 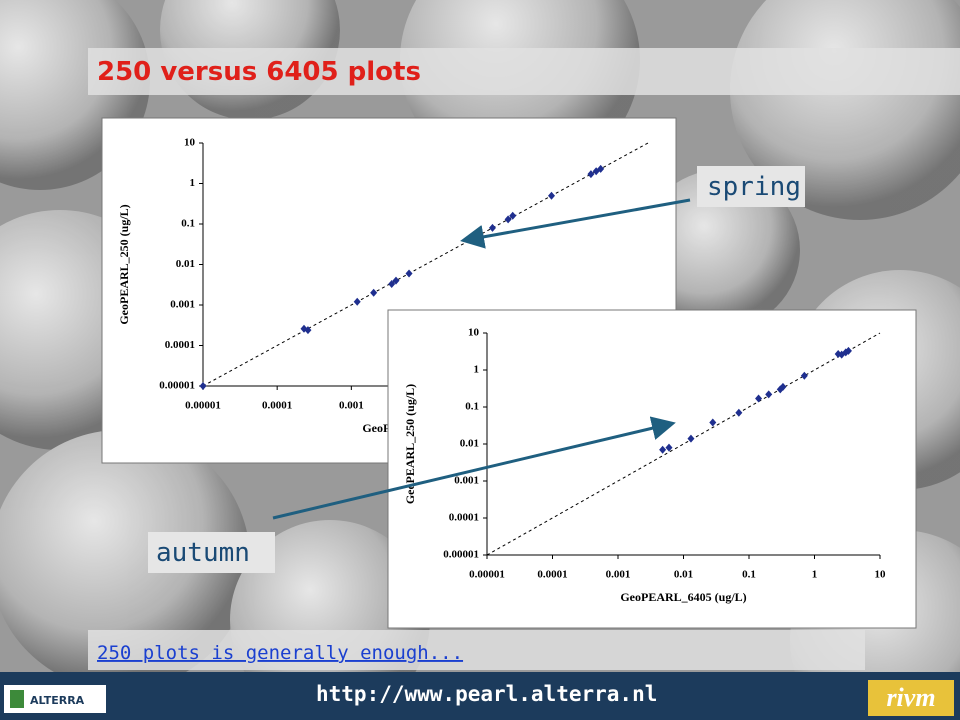 What do you see at coordinates (524, 71) in the screenshot?
I see `title-bar` at bounding box center [524, 71].